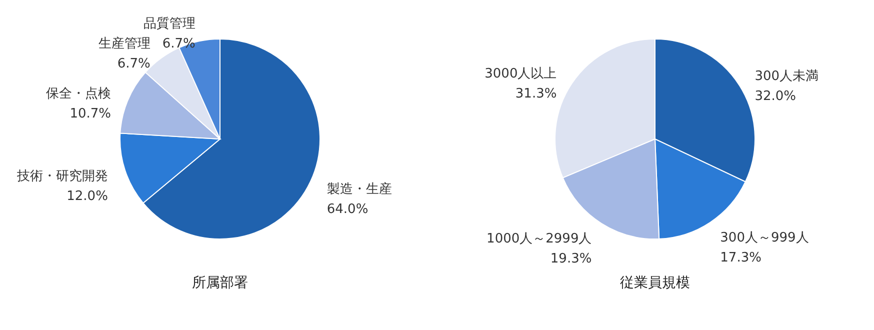 This screenshot has width=874, height=330. Describe the element at coordinates (220, 283) in the screenshot. I see `text: 所属部署` at that location.